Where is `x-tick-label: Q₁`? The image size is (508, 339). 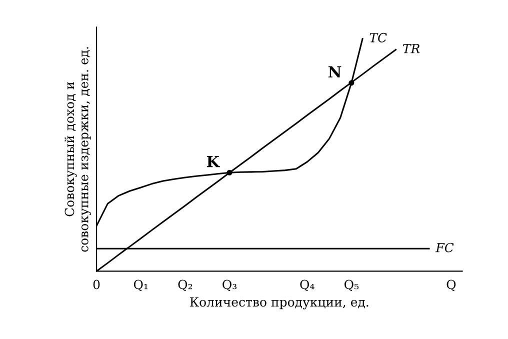
x-tick-label: Q₁ is located at coordinates (141, 286).